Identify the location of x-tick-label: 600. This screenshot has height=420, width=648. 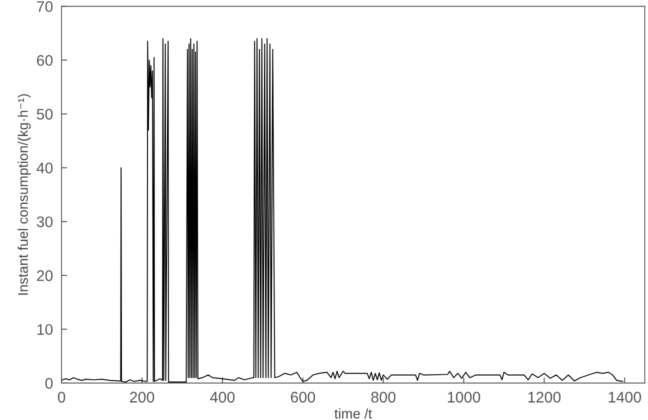
(303, 397).